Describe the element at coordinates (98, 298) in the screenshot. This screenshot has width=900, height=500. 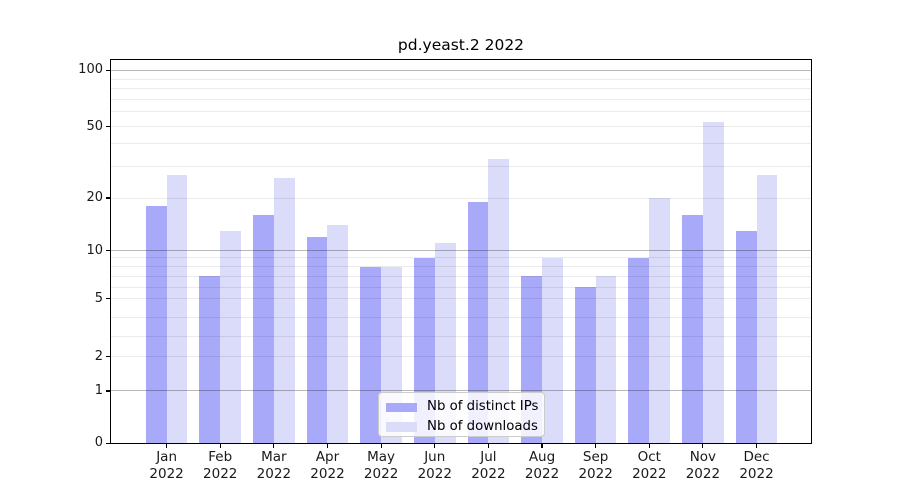
I see `y-tick-label: 5` at that location.